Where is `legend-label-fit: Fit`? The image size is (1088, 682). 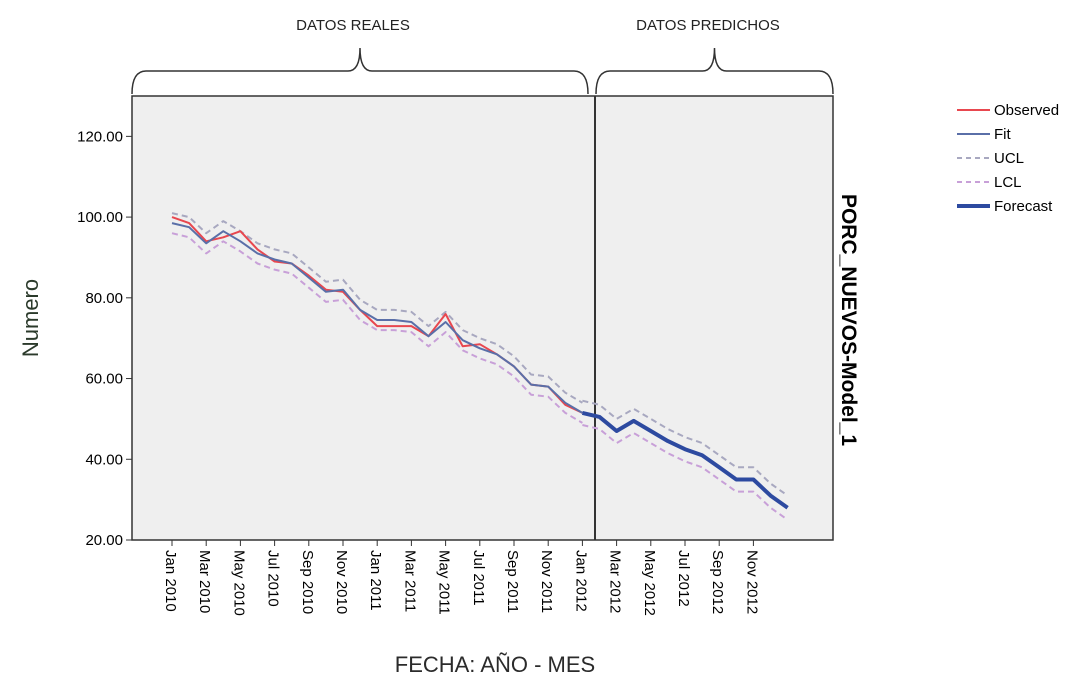
legend-label-fit: Fit is located at coordinates (1002, 134).